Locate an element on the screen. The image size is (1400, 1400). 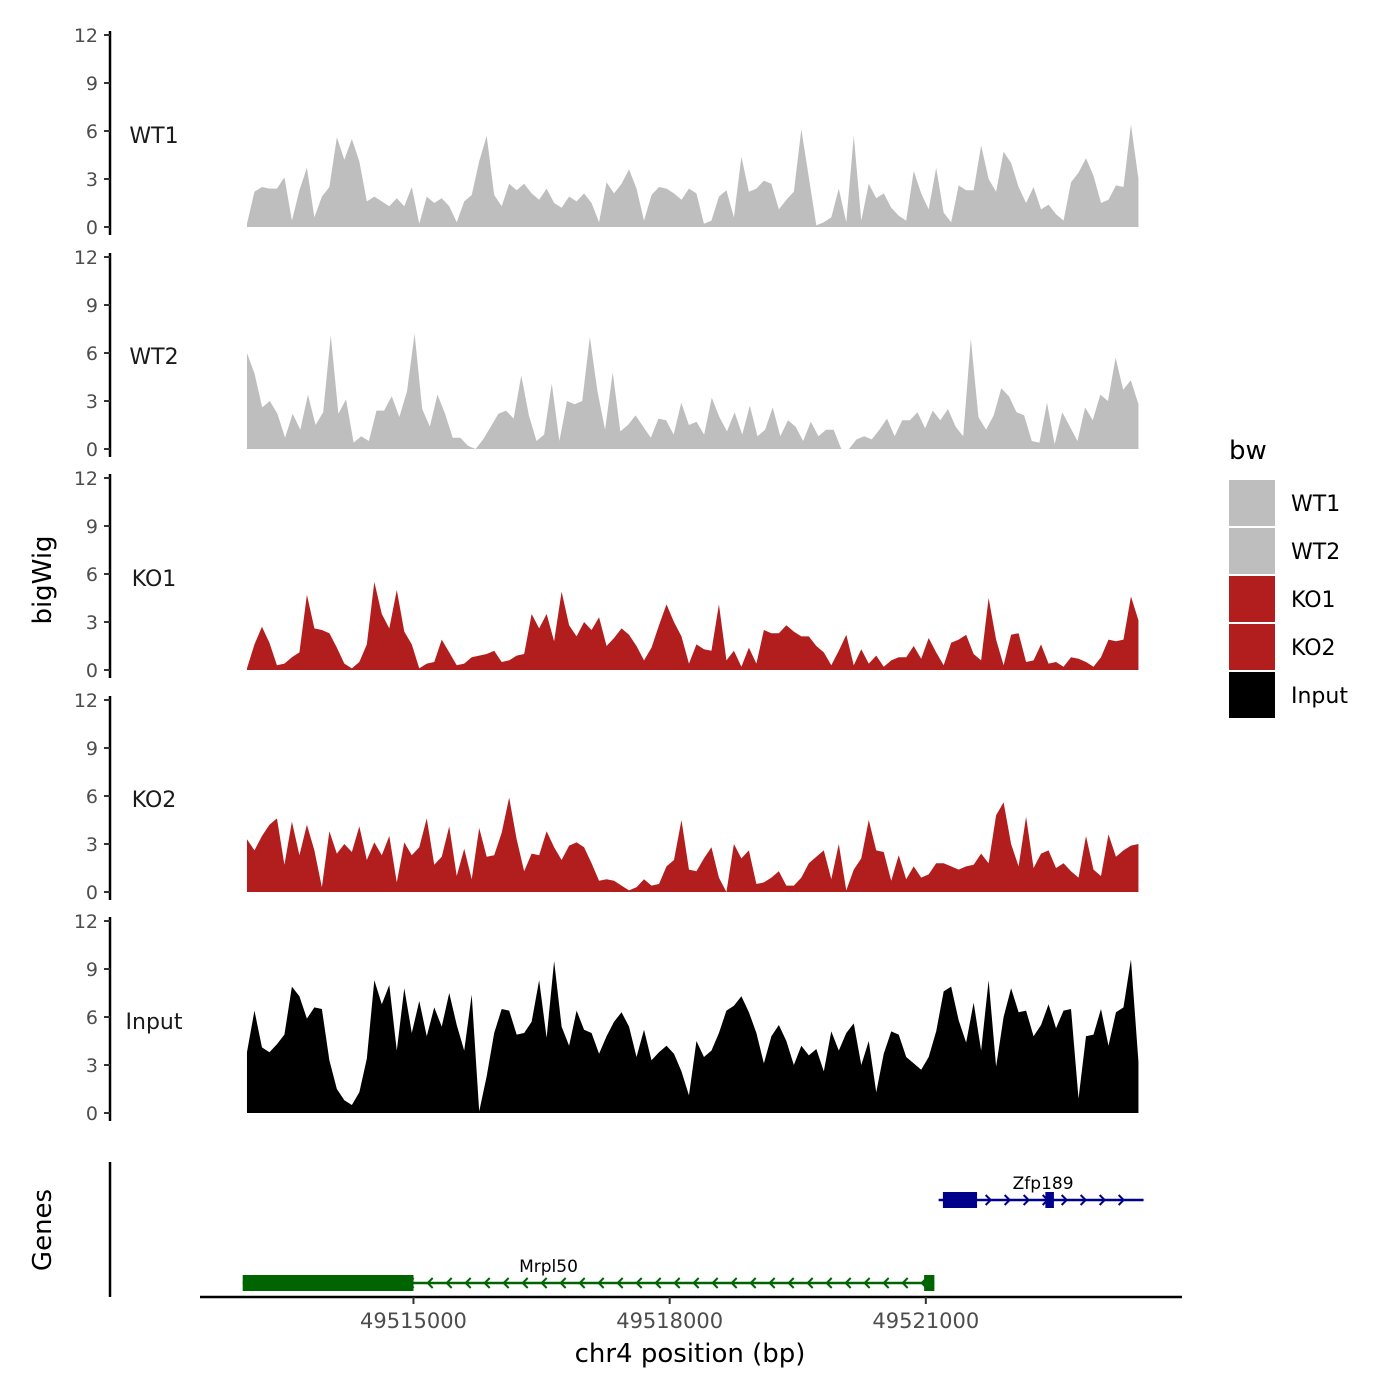
genes-axis-title: Genes is located at coordinates (43, 1230).